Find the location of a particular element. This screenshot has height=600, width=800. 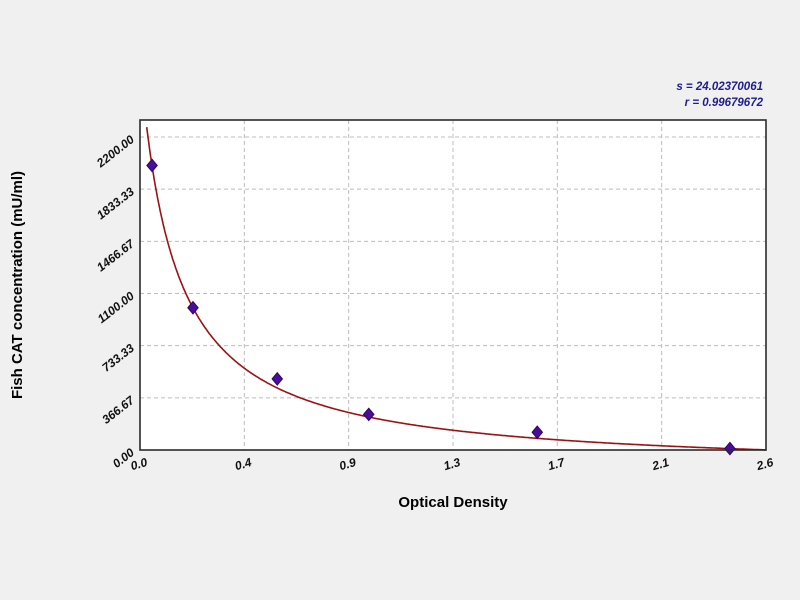

x-tick-label: 0.0 is located at coordinates (139, 464).